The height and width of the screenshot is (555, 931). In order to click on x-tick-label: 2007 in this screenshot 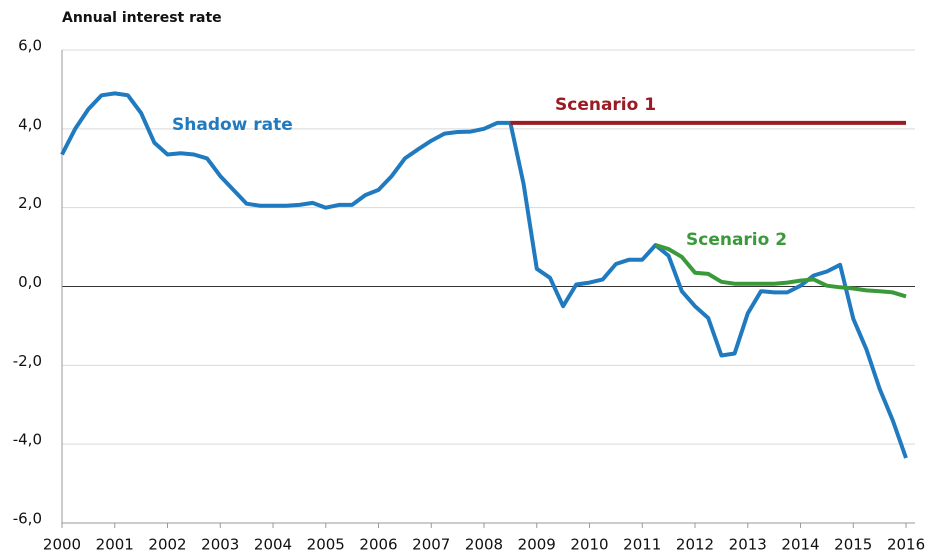, I will do `click(431, 545)`.